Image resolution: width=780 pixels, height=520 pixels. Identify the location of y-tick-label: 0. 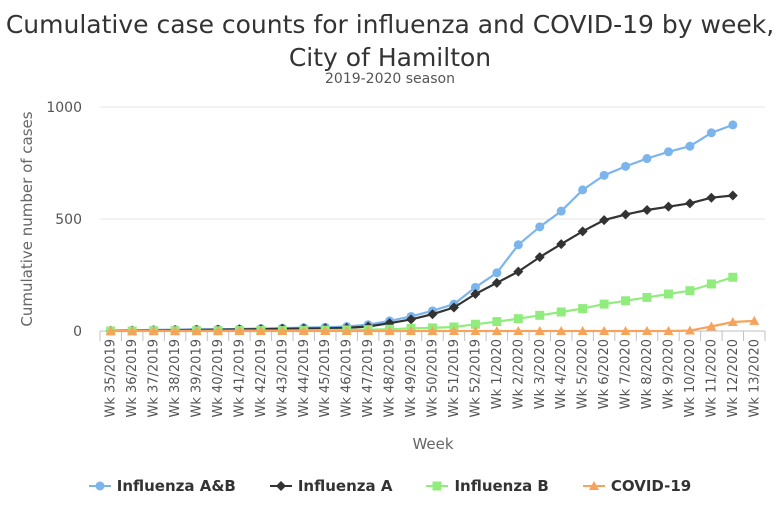
(77, 332).